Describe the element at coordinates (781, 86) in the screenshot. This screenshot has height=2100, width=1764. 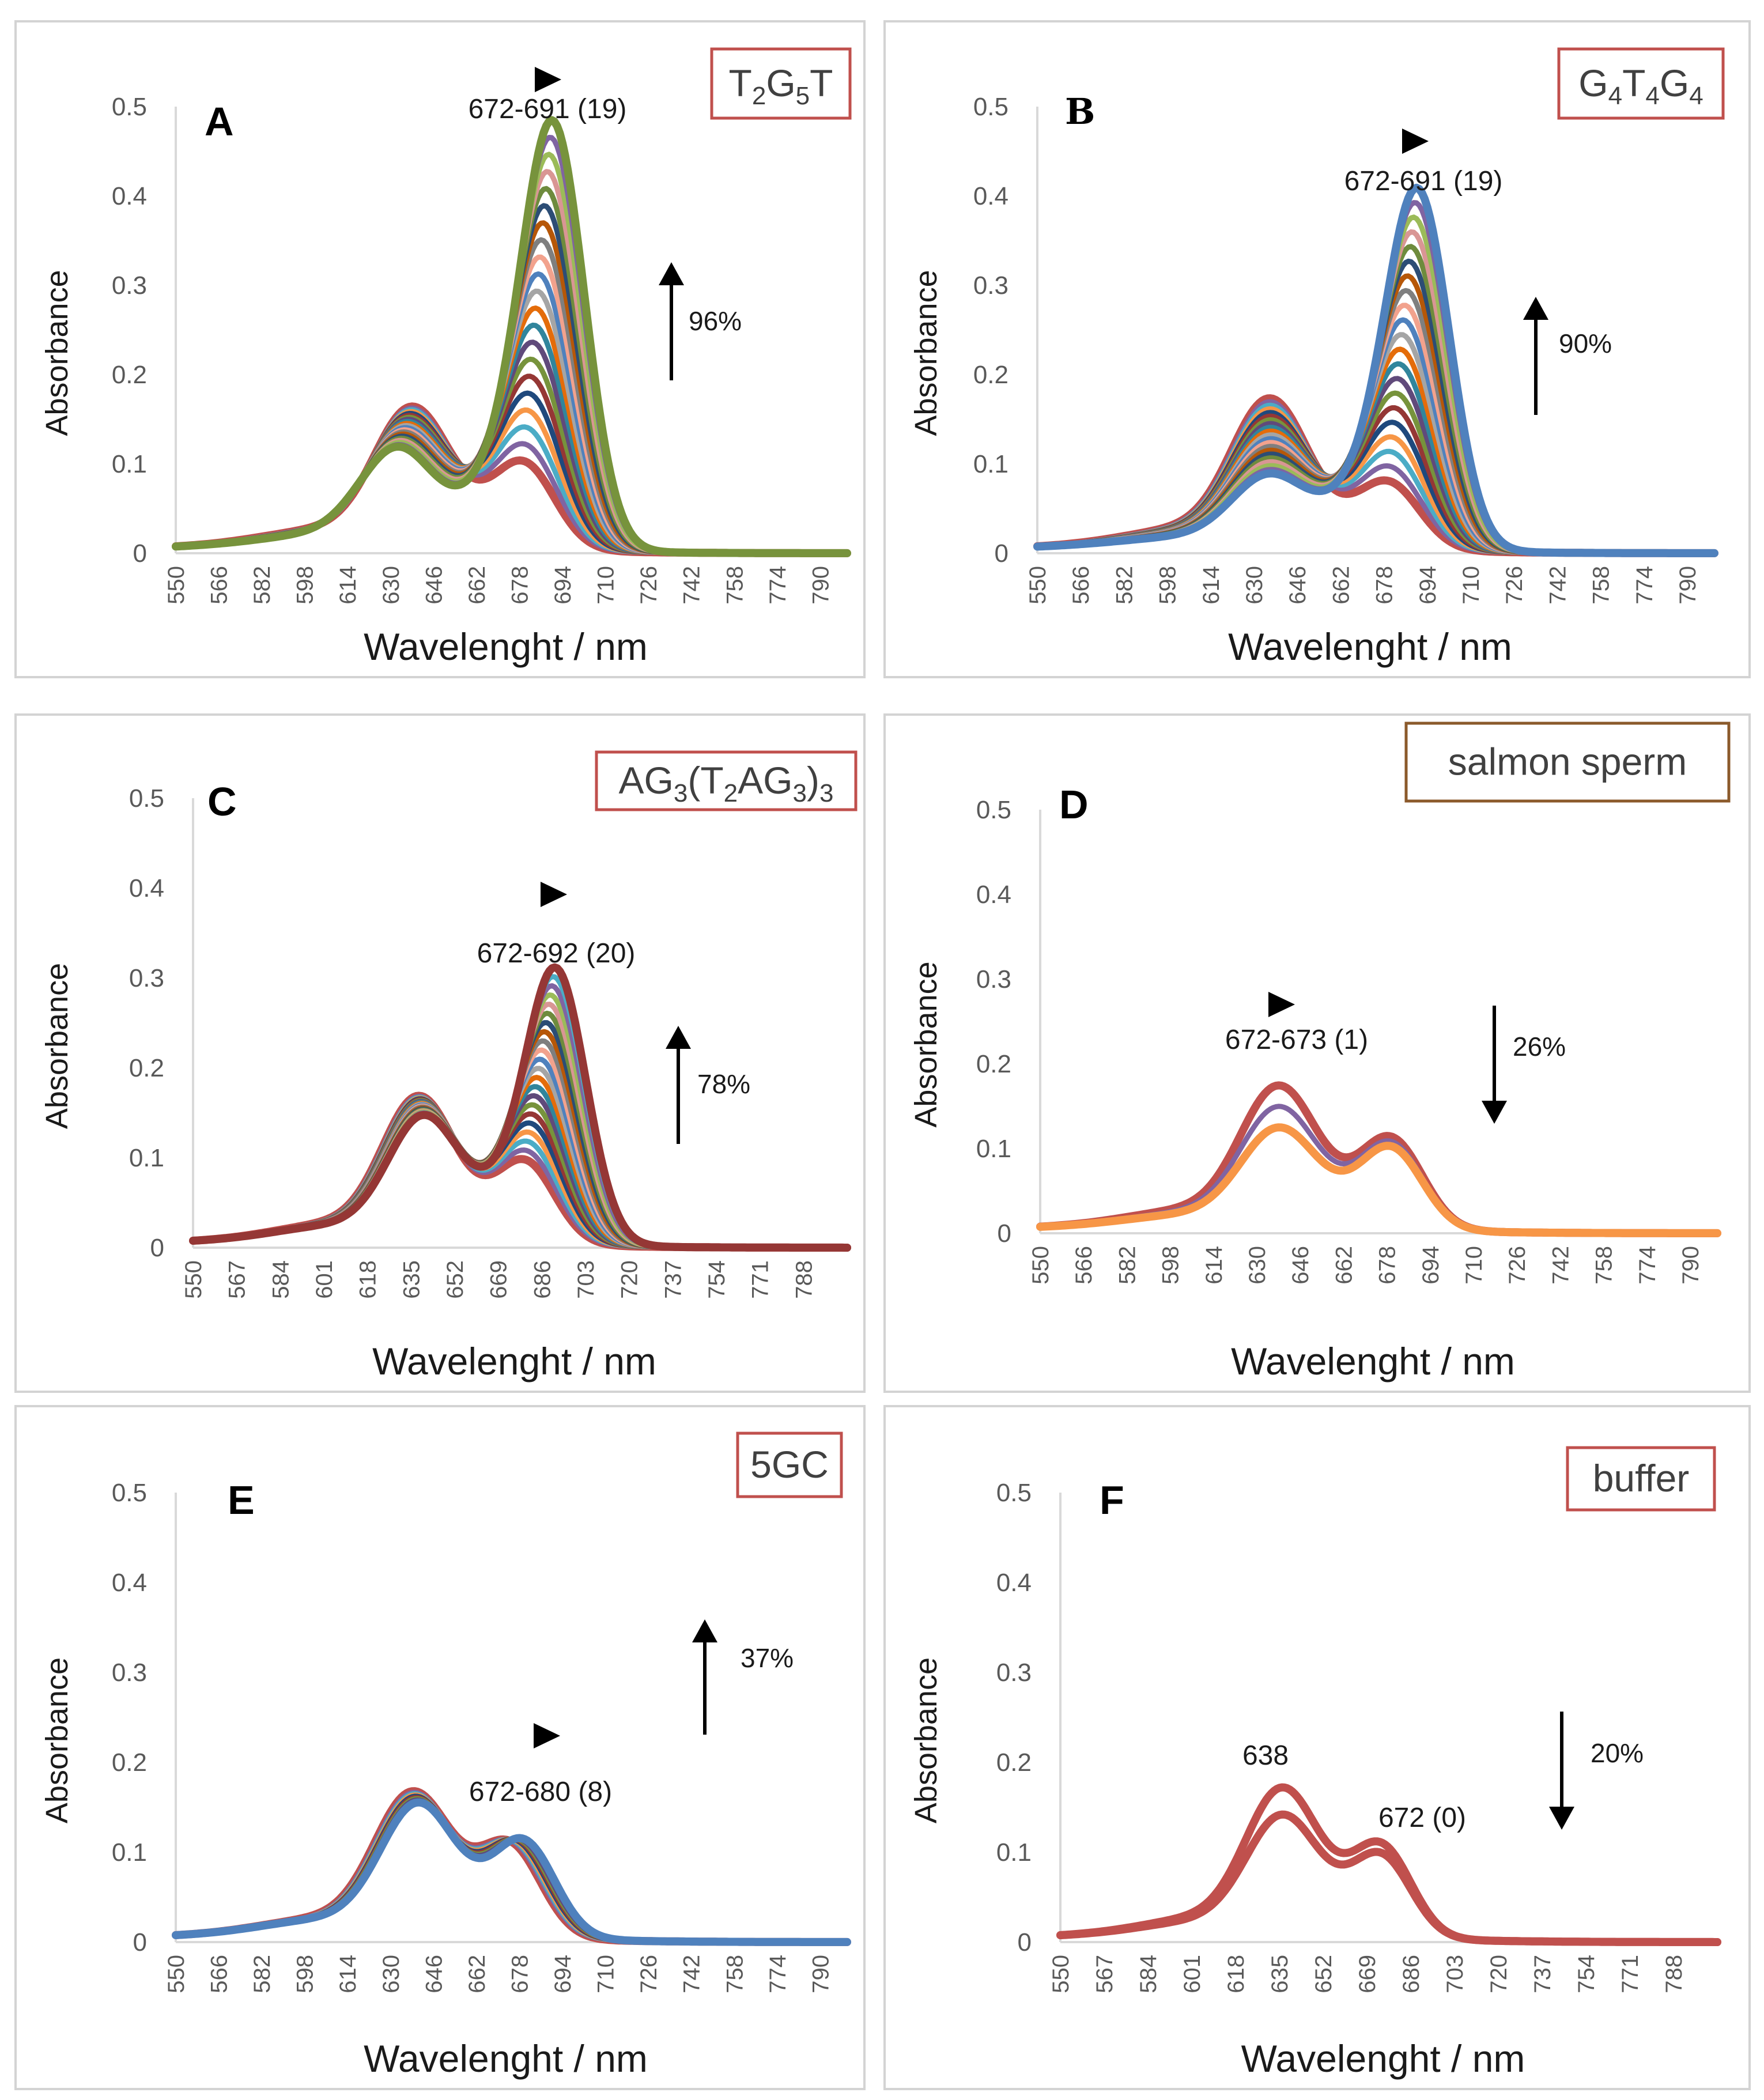
I see `sample-label: T2G5T` at that location.